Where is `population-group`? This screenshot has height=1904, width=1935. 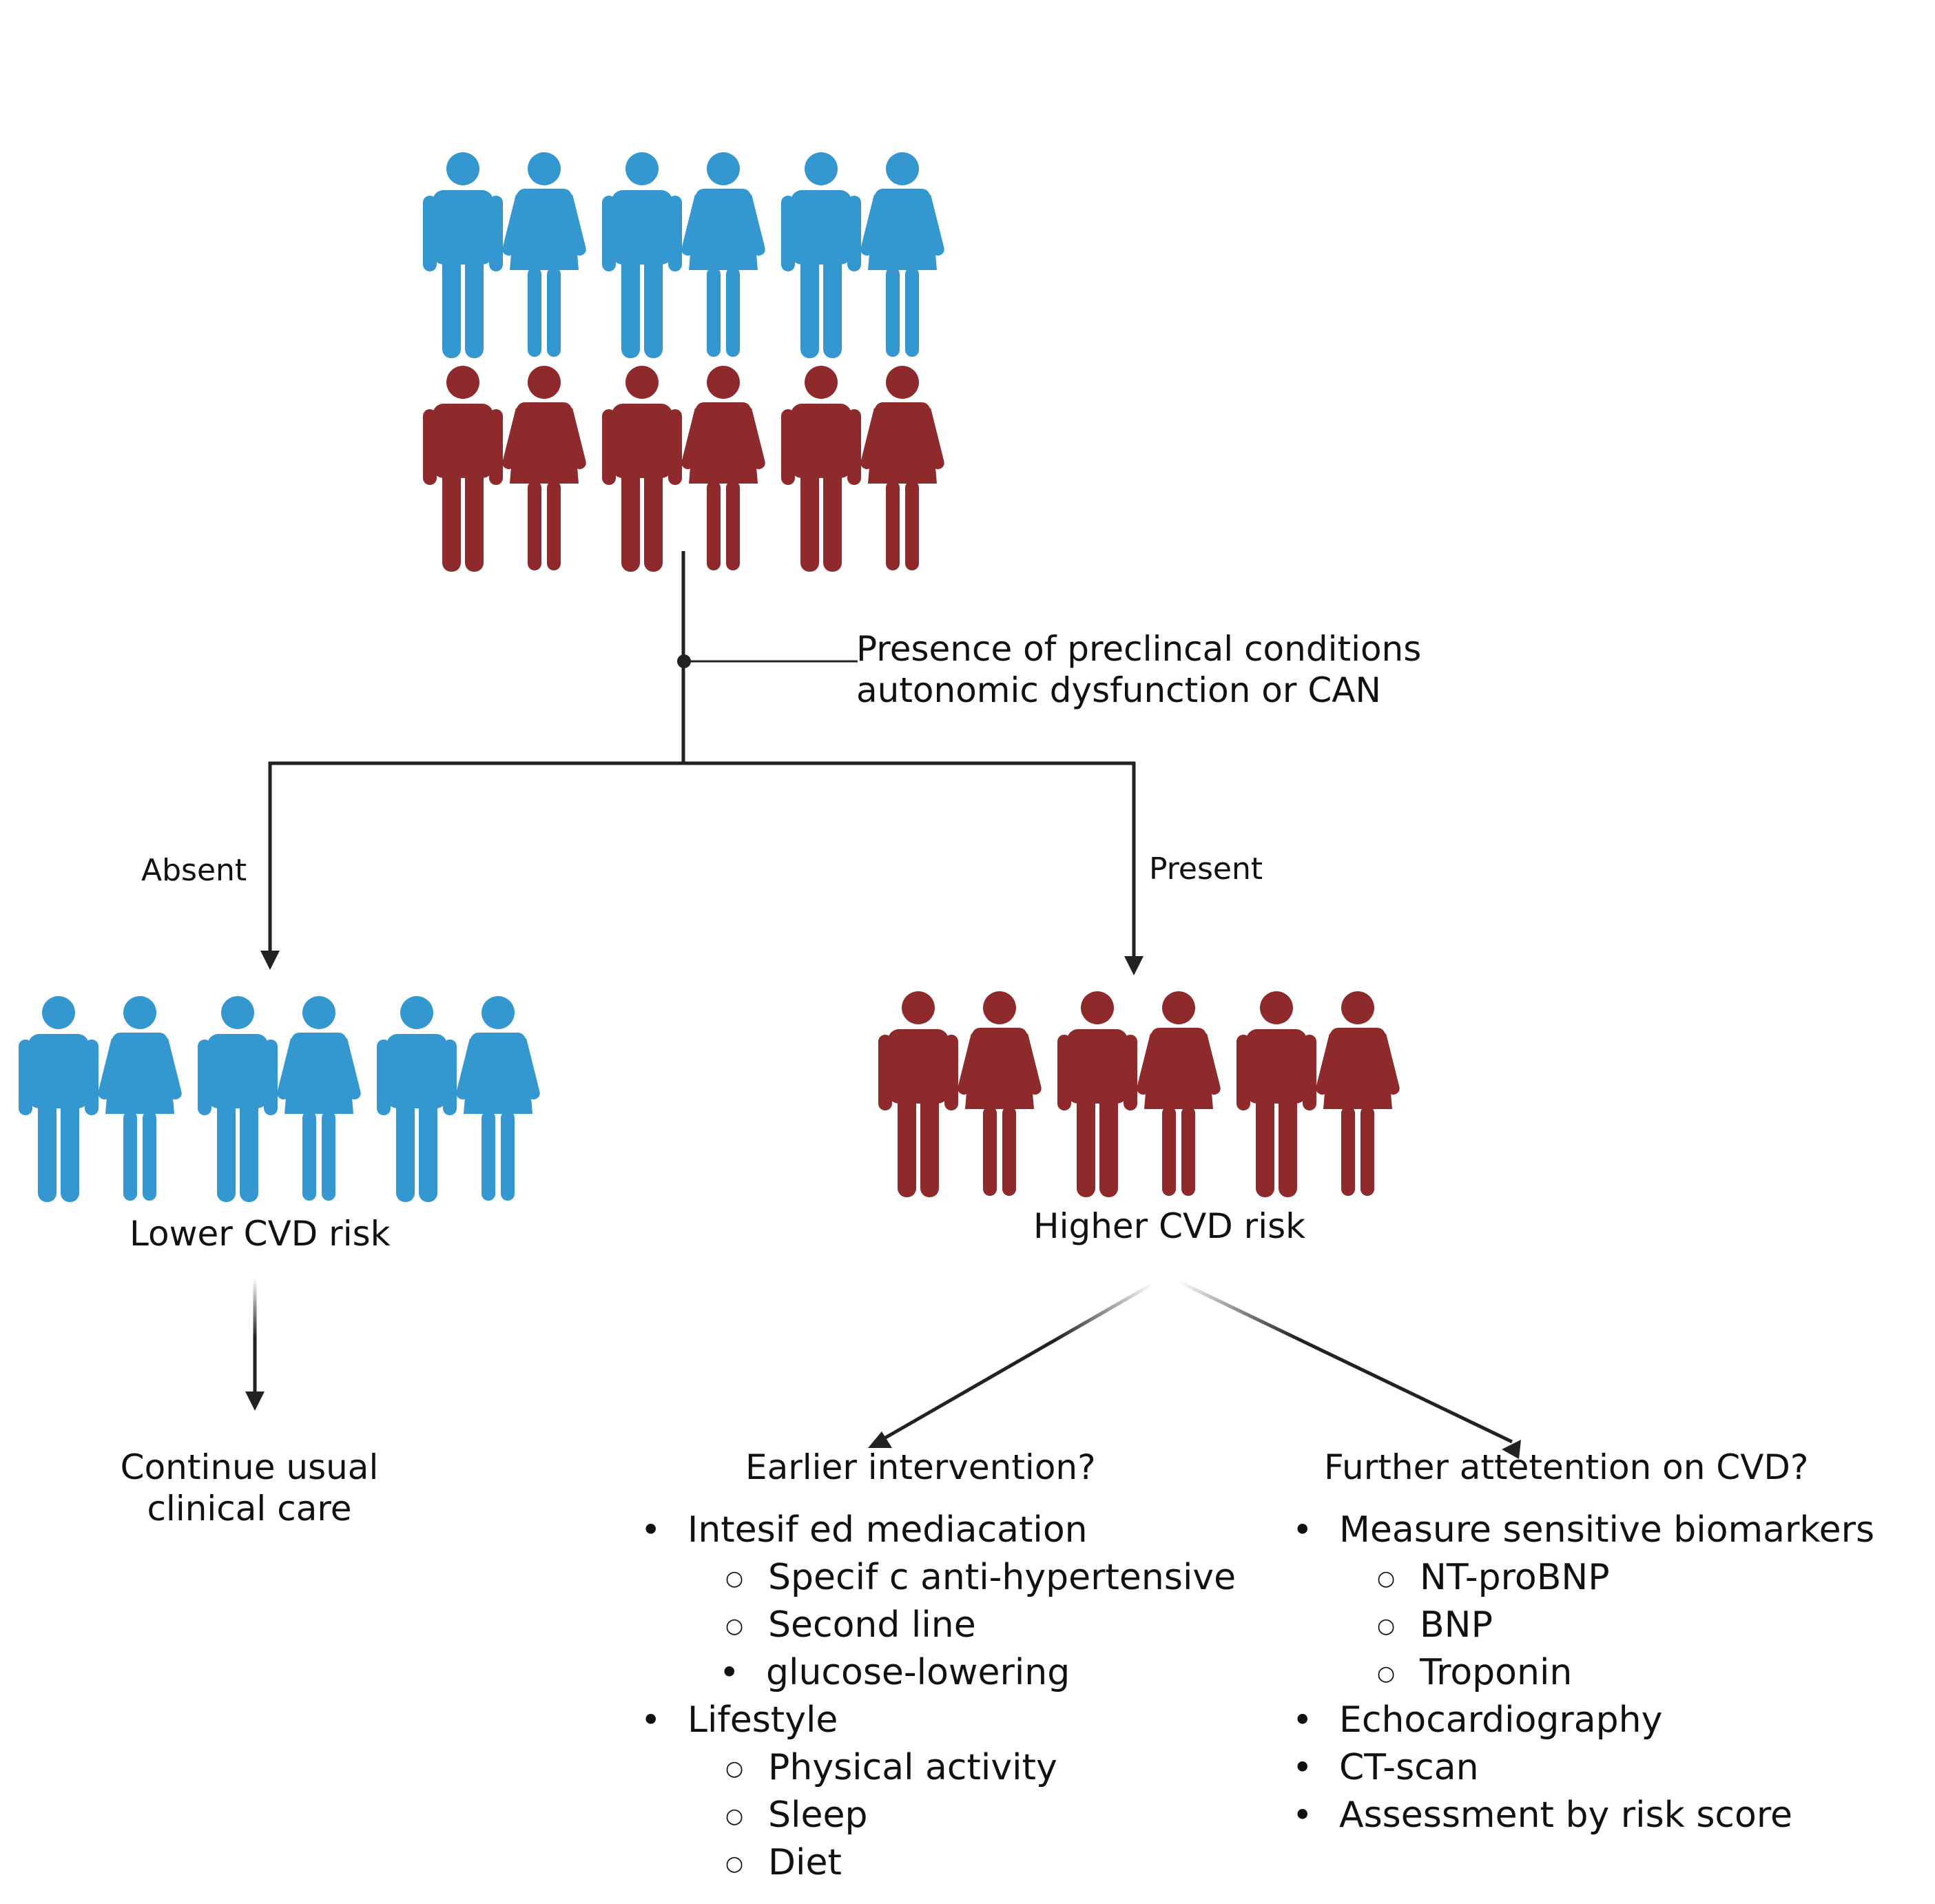 population-group is located at coordinates (683, 362).